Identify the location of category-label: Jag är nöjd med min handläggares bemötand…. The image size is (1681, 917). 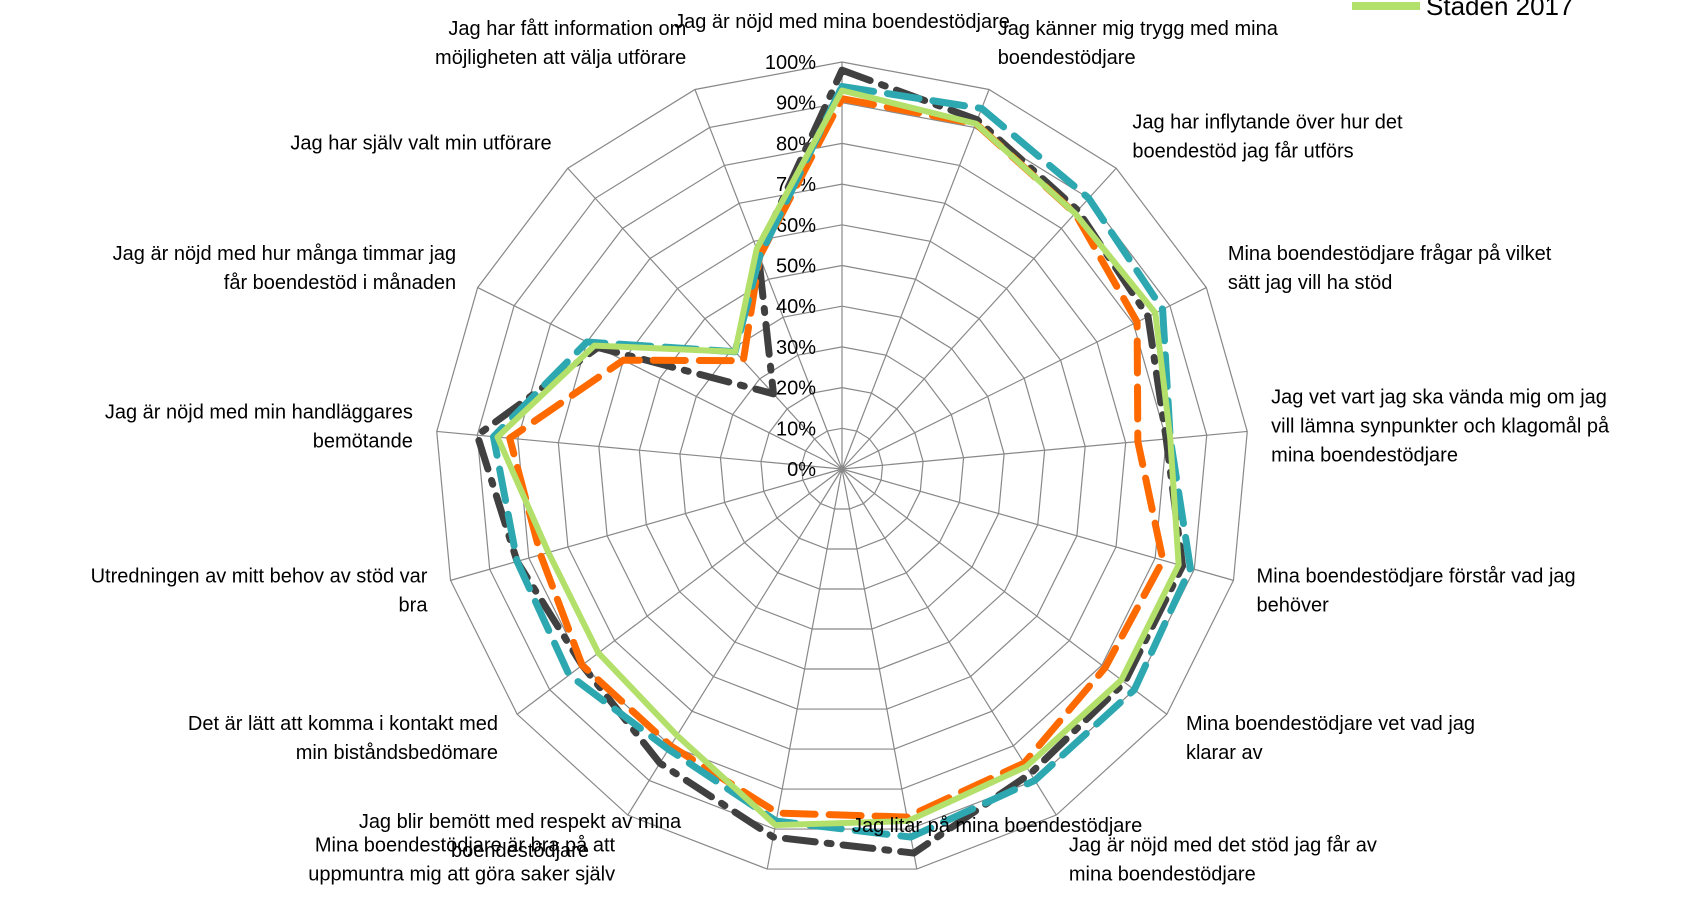
(259, 427).